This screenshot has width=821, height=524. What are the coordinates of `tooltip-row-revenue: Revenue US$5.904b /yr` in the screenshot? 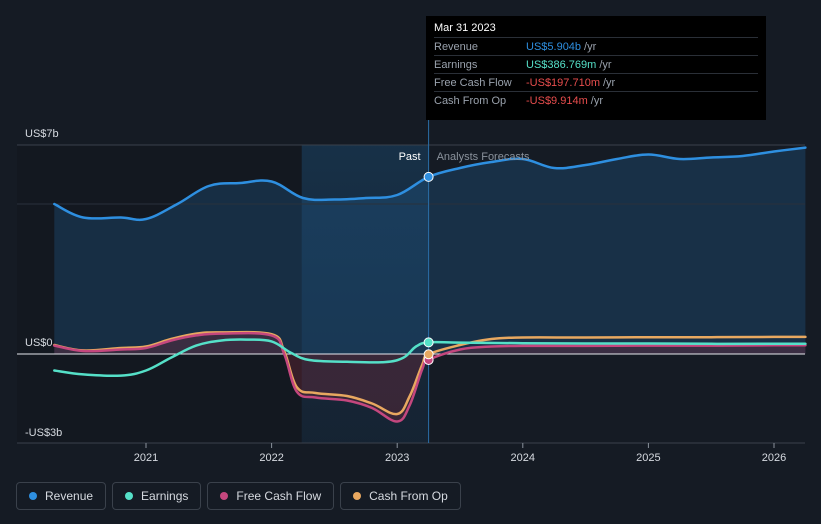 It's located at (596, 46).